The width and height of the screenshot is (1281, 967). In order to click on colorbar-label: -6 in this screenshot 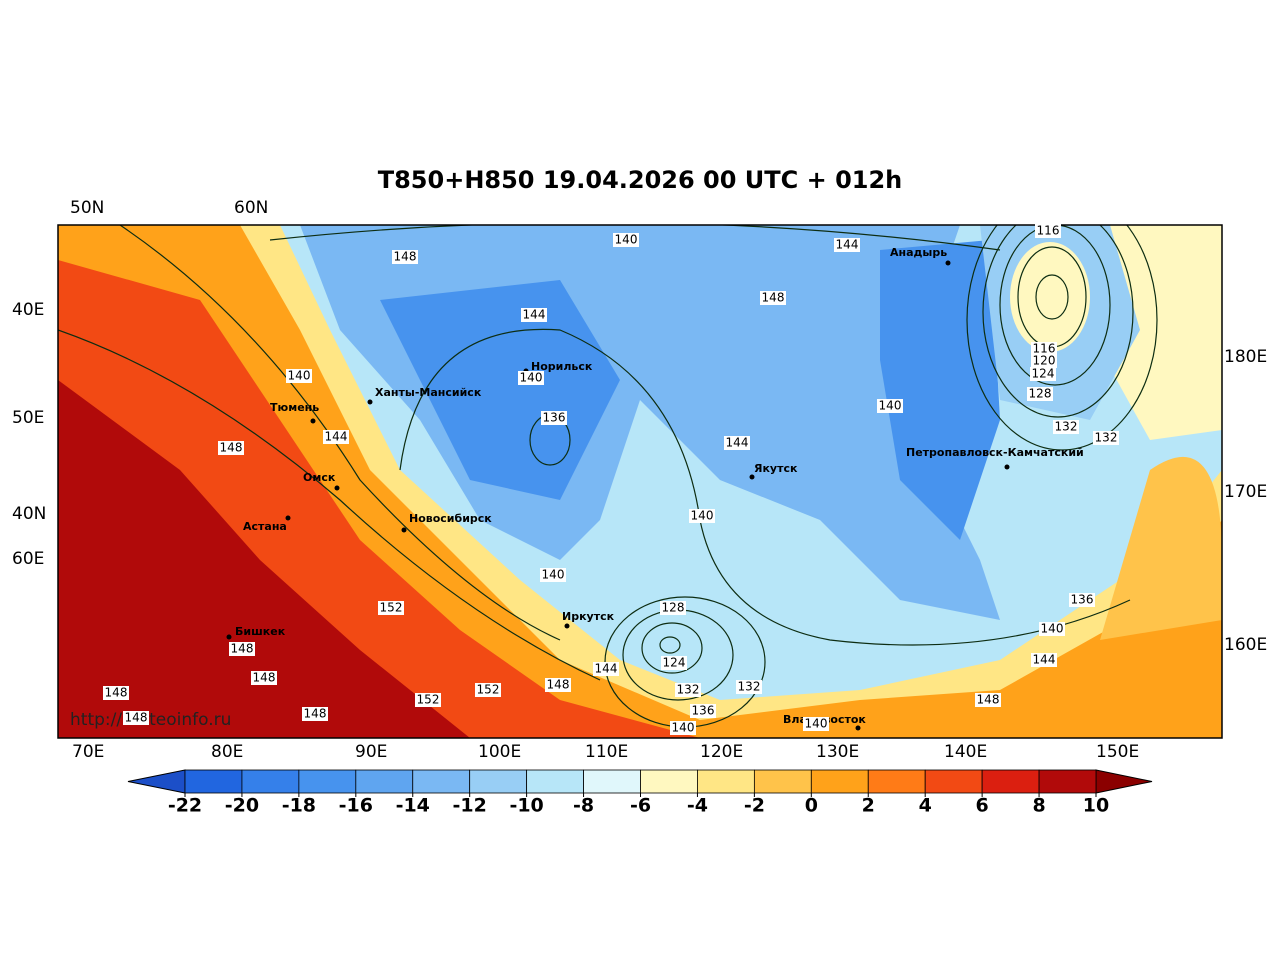, I will do `click(640, 806)`.